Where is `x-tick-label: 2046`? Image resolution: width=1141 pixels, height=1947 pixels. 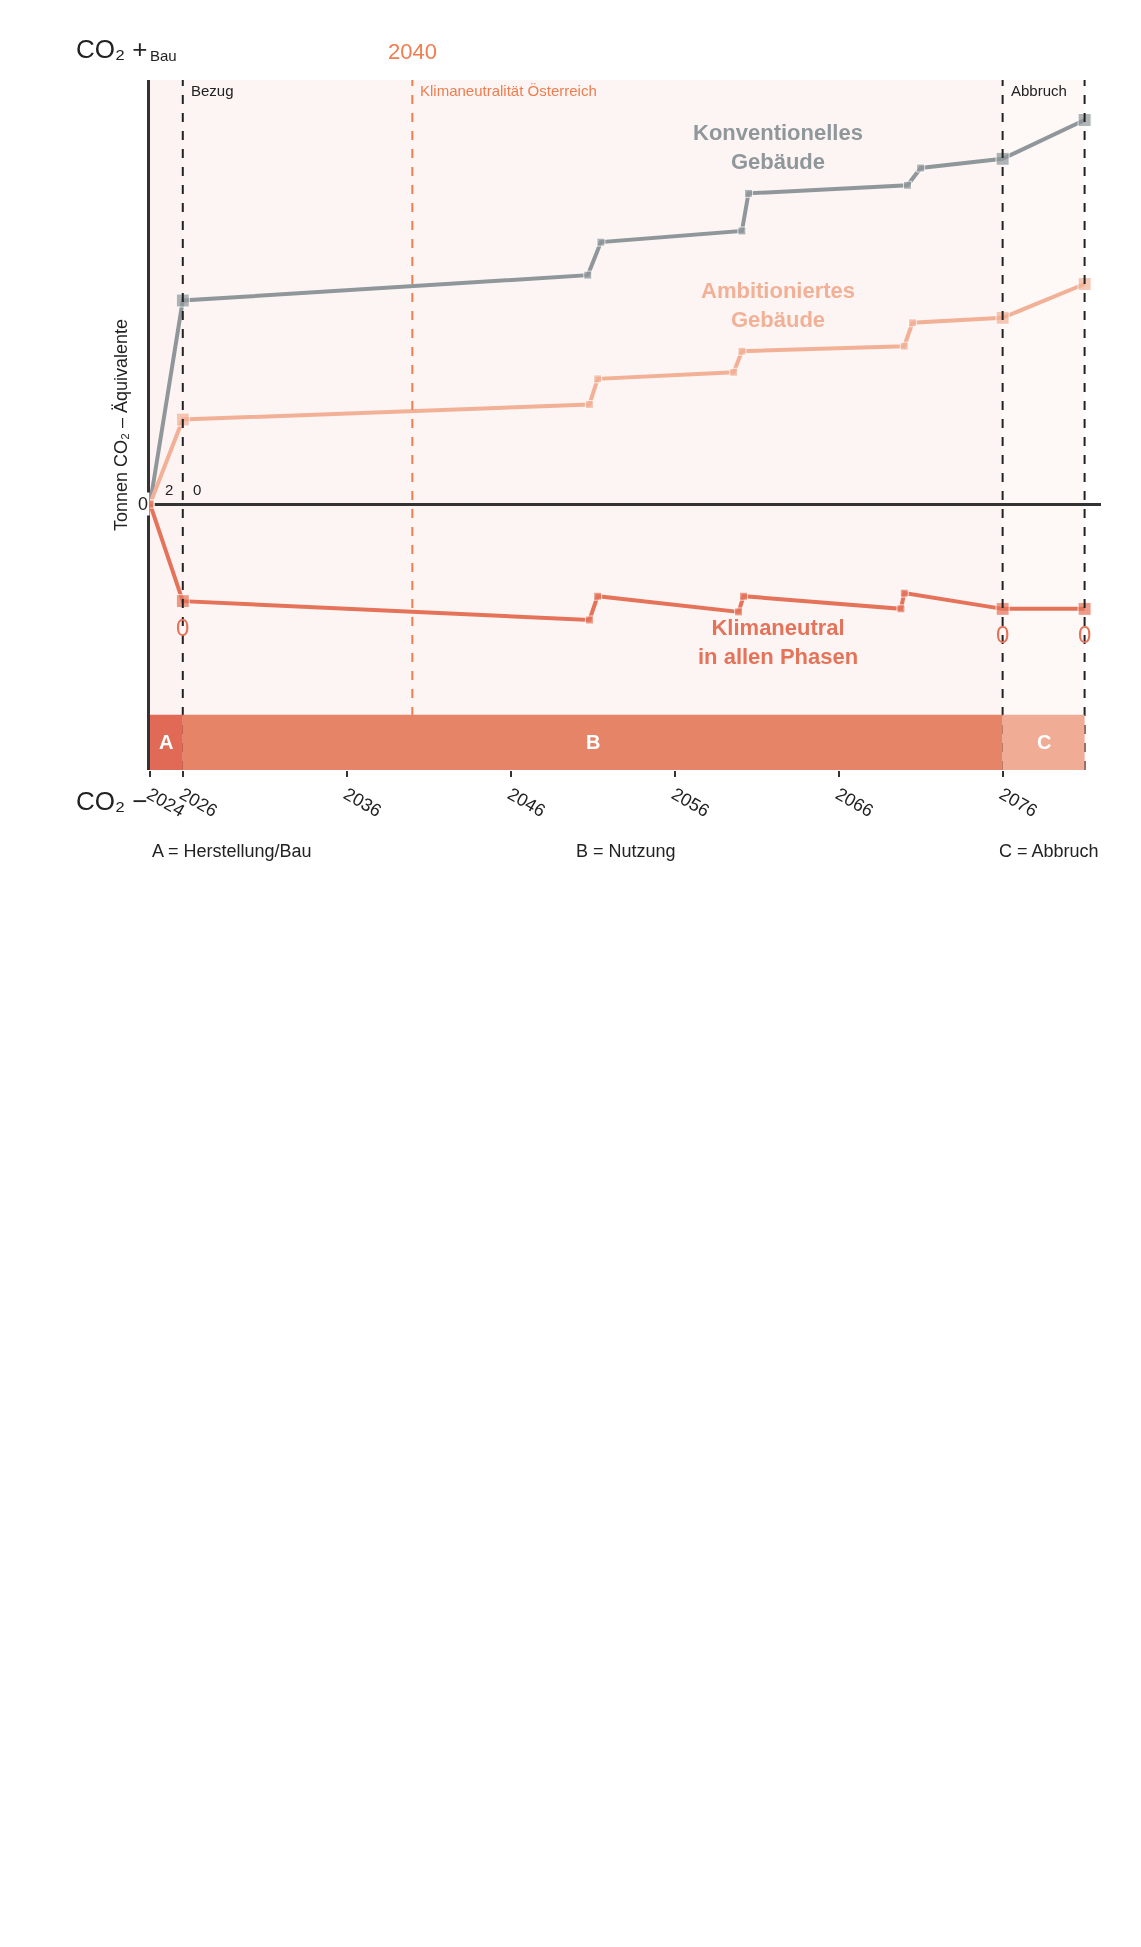 x-tick-label: 2046 is located at coordinates (526, 802).